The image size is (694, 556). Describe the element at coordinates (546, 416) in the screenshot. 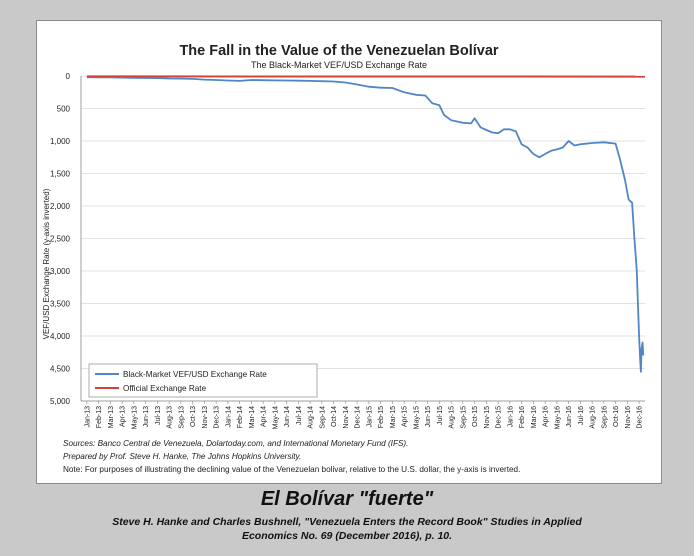

I see `x-tick-label: Apr-16` at that location.